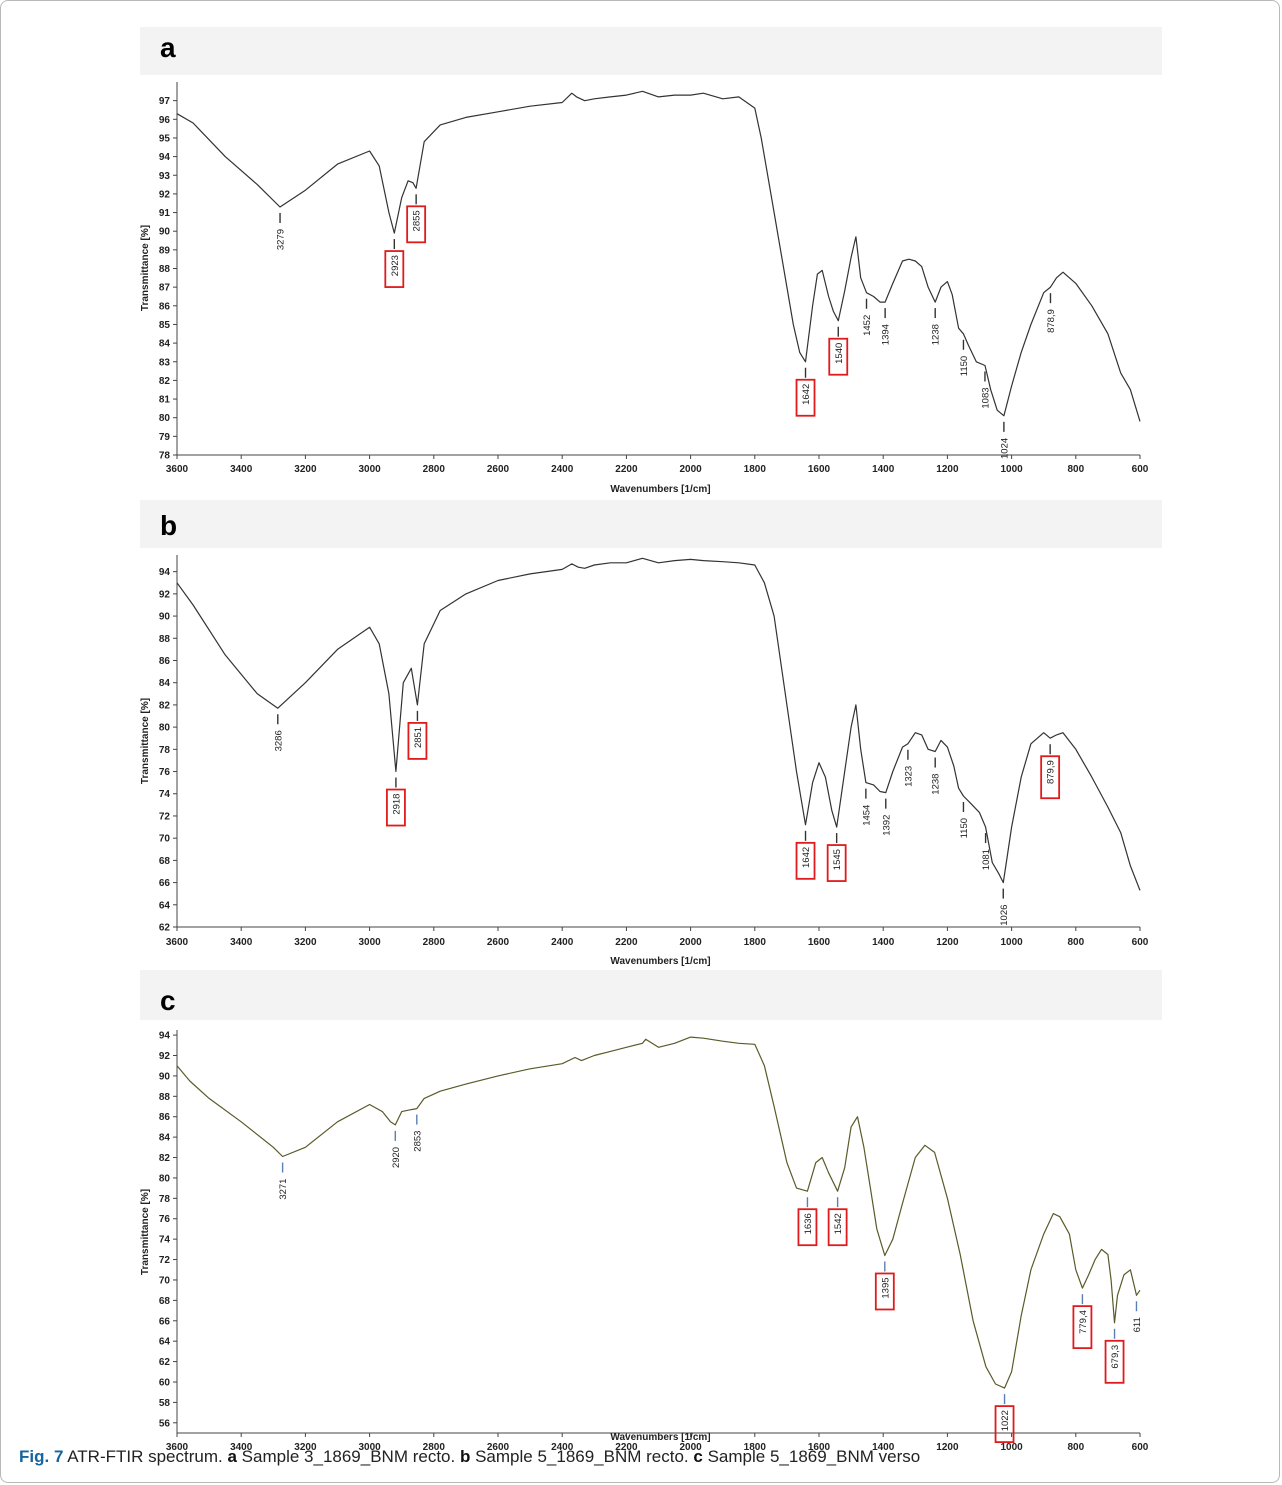 The image size is (1282, 1485). Describe the element at coordinates (498, 469) in the screenshot. I see `x-tick-label: 2600` at that location.